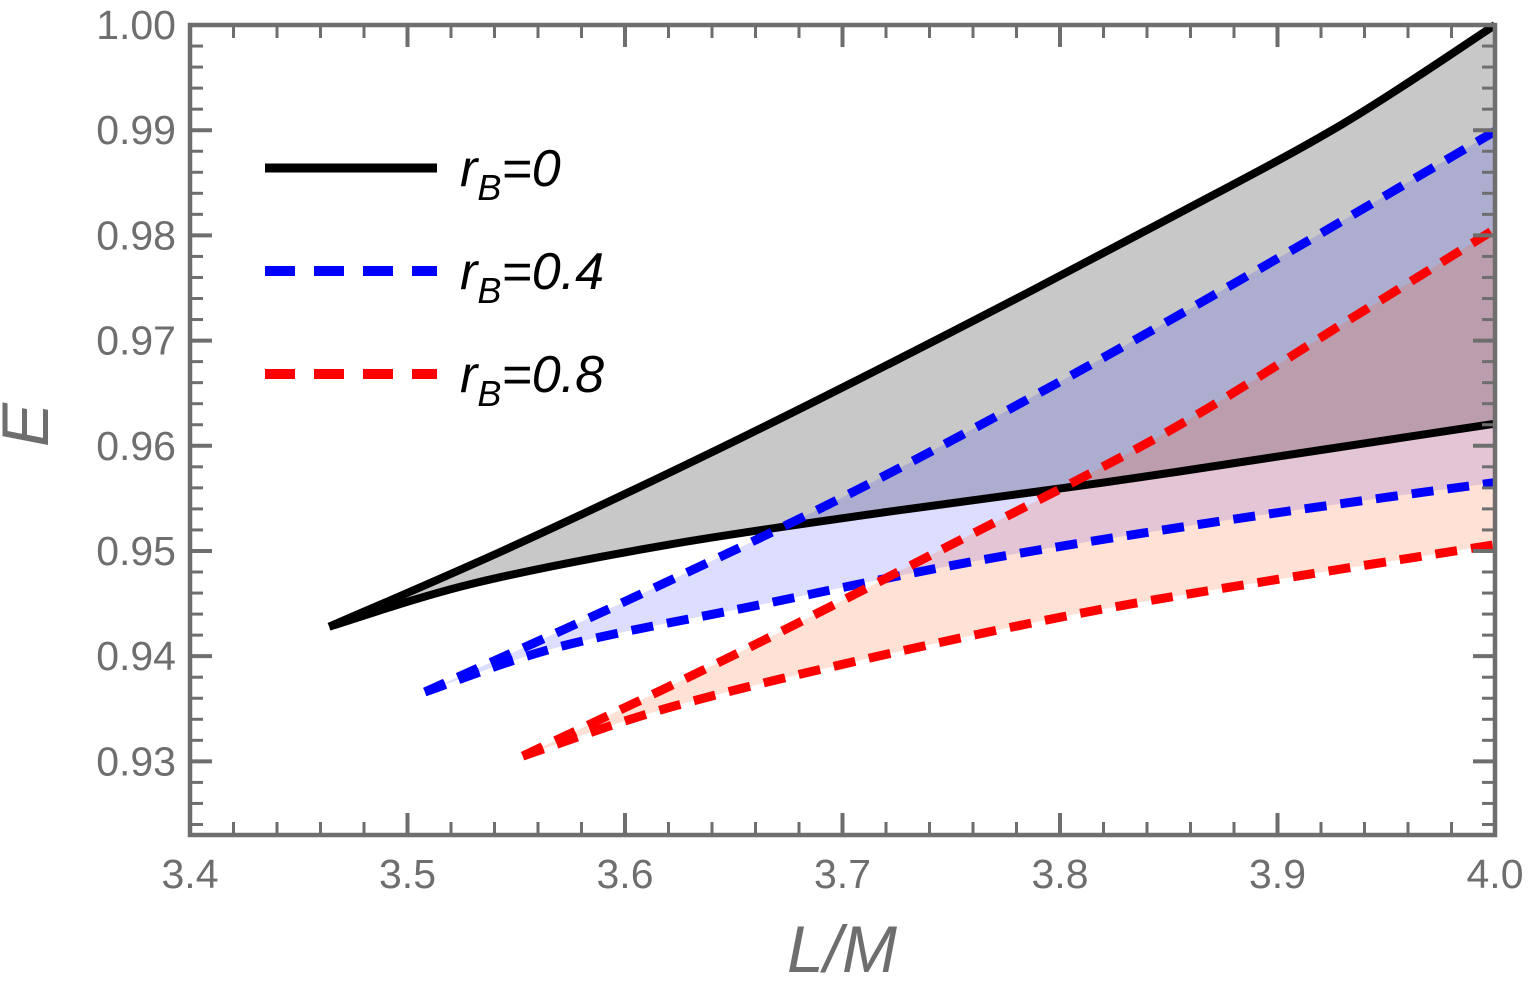  What do you see at coordinates (1060, 874) in the screenshot?
I see `x-tick-label-3.8: 3.8` at bounding box center [1060, 874].